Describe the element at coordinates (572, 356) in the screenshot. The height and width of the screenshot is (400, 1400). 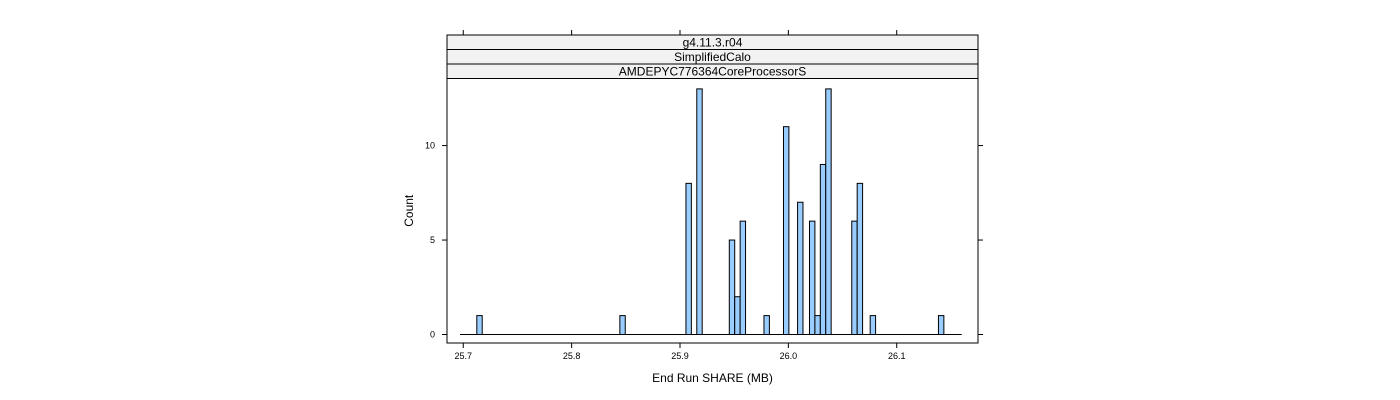
I see `x-tick-label: 25.8` at that location.